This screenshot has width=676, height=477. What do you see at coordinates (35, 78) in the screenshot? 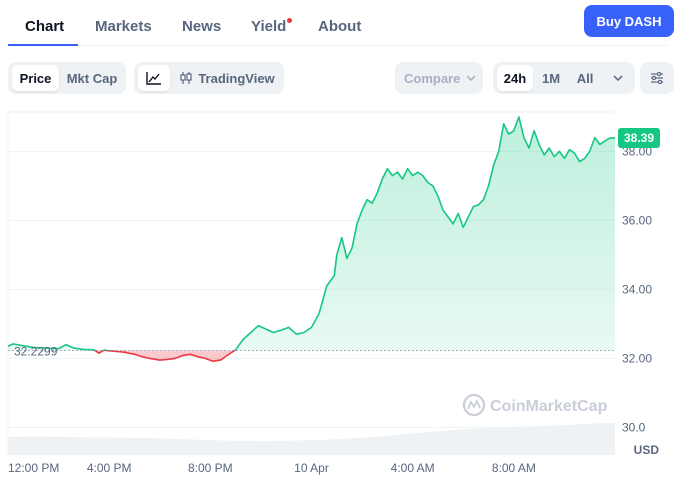
I see `price-toggle-button: Price` at bounding box center [35, 78].